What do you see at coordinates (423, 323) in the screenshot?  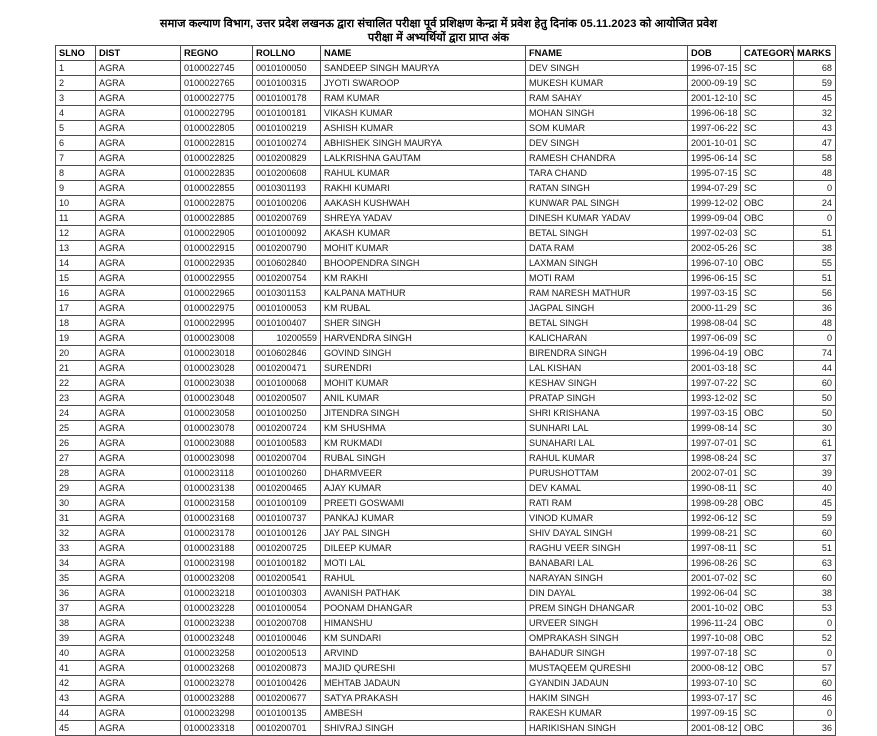 I see `cell-name: SHER SINGH` at bounding box center [423, 323].